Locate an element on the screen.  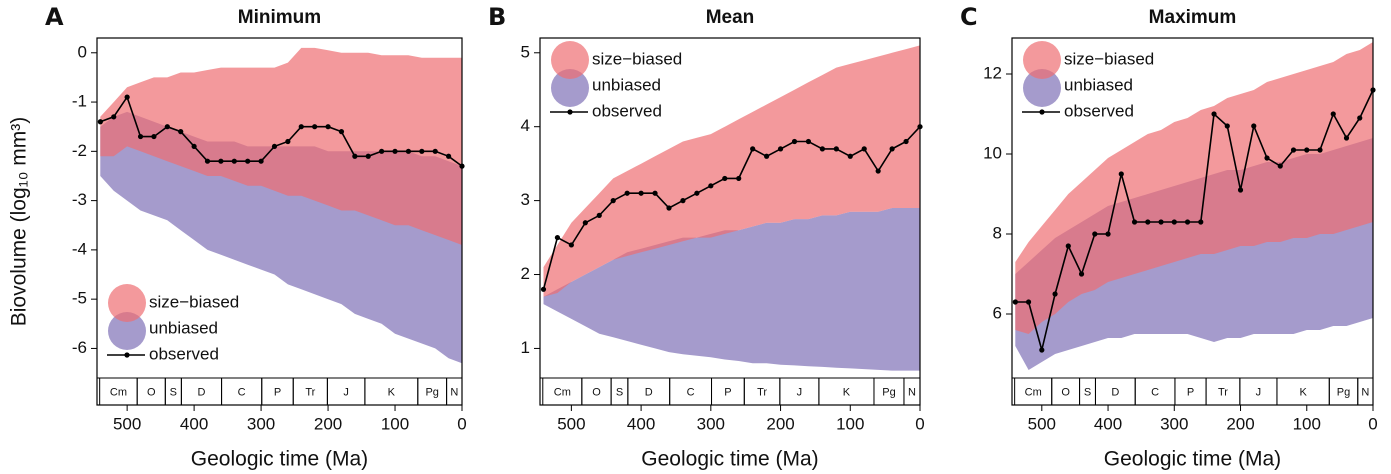
period-label: P is located at coordinates (1190, 392).